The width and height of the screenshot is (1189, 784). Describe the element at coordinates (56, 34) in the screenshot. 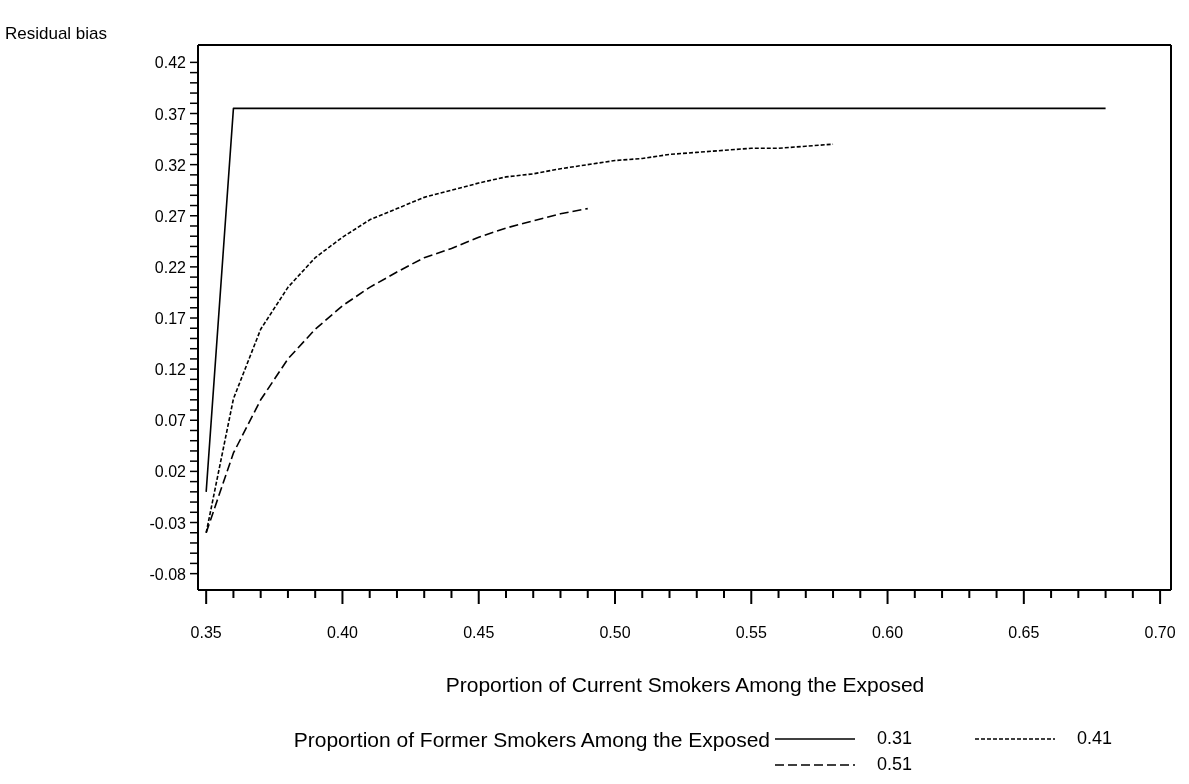

I see `y-axis-title: Residual bias` at that location.